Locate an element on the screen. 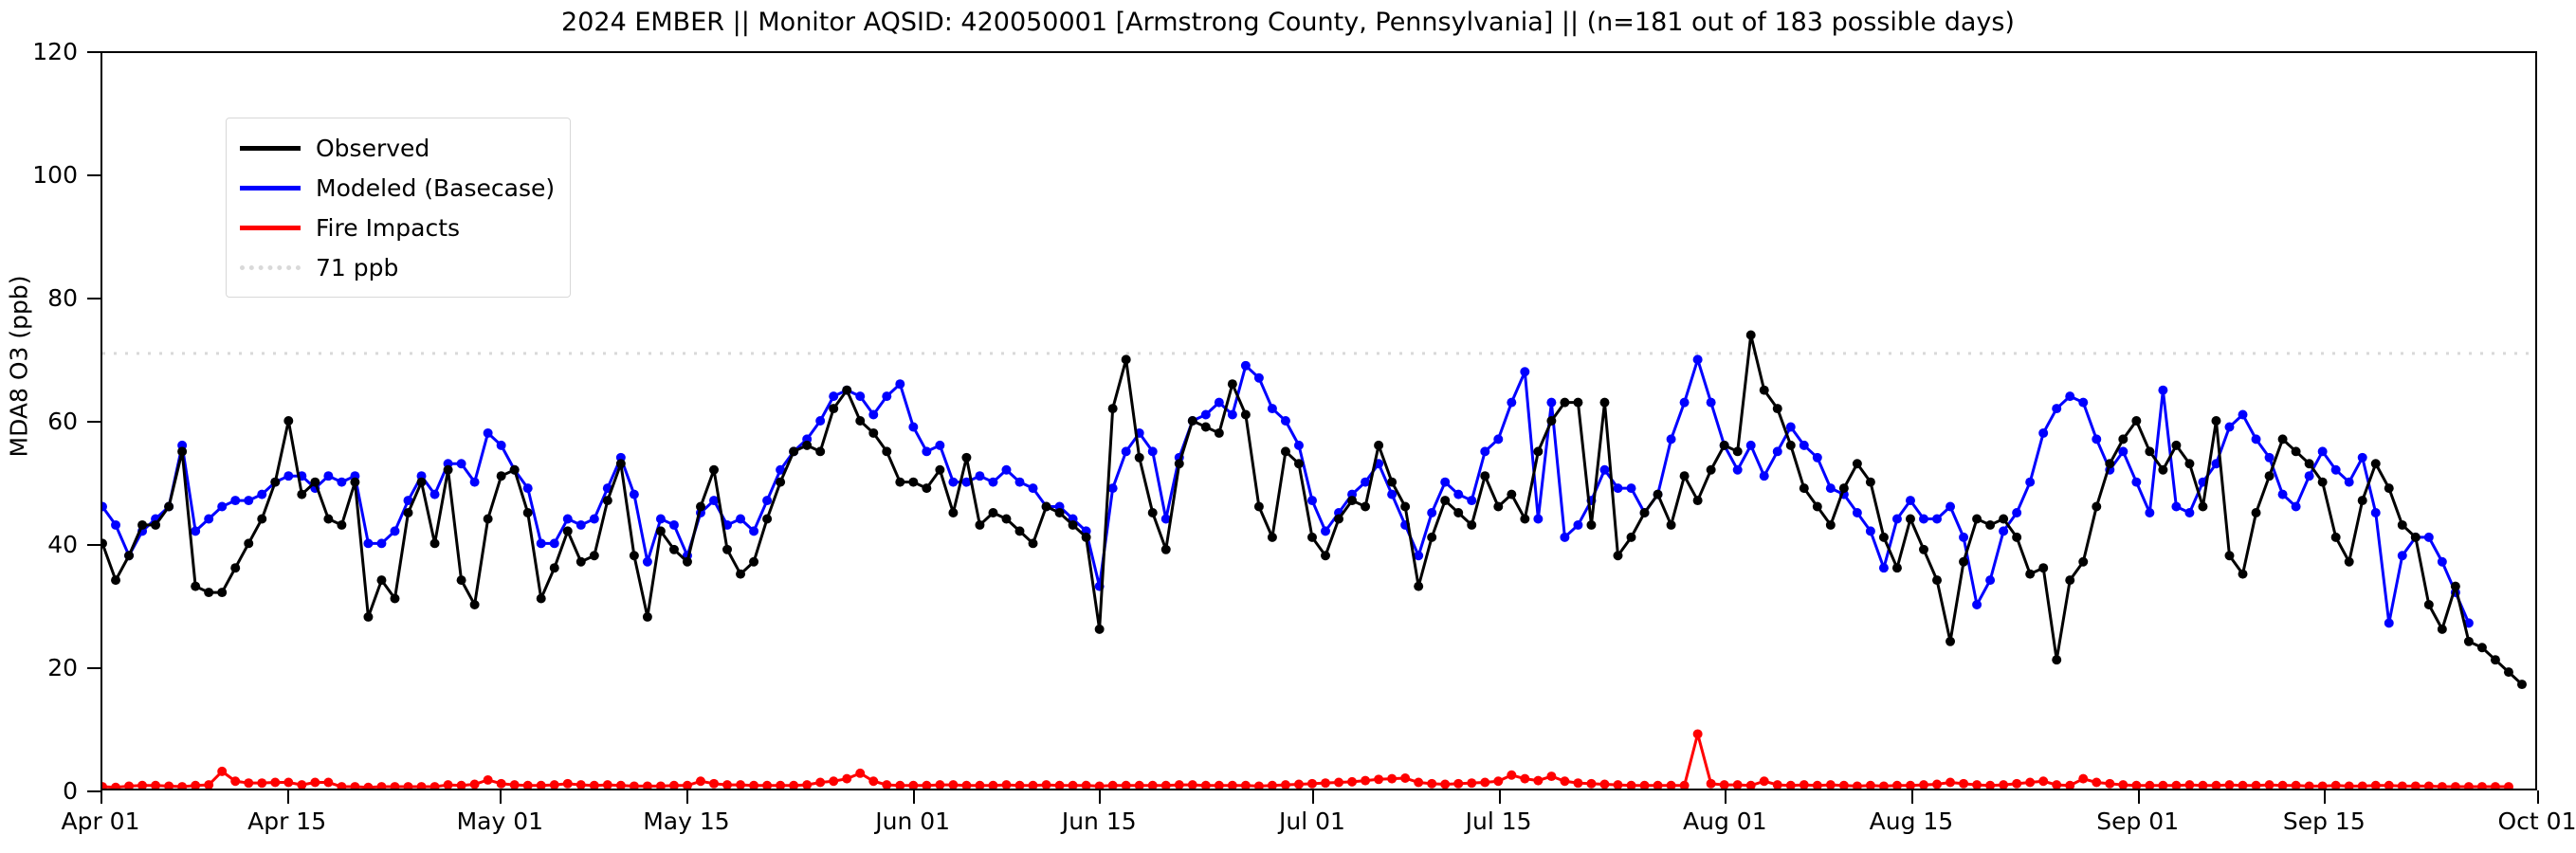 Image resolution: width=2576 pixels, height=853 pixels. x-axis-tick-label: May 15 is located at coordinates (686, 821).